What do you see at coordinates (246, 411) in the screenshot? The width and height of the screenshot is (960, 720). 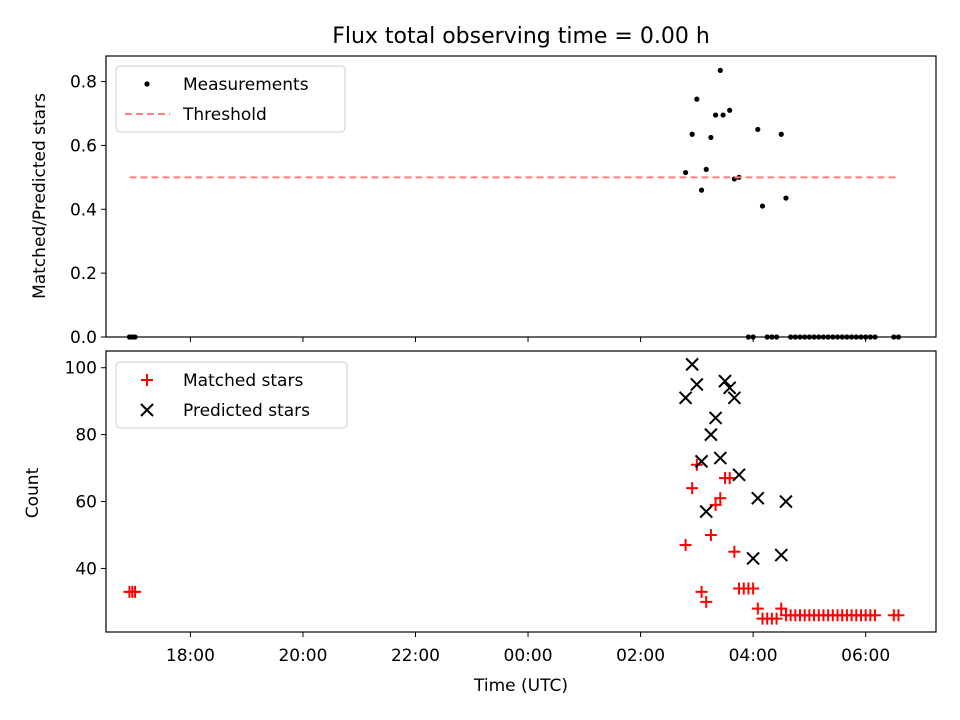 I see `legend-predicted-label: Predicted stars` at bounding box center [246, 411].